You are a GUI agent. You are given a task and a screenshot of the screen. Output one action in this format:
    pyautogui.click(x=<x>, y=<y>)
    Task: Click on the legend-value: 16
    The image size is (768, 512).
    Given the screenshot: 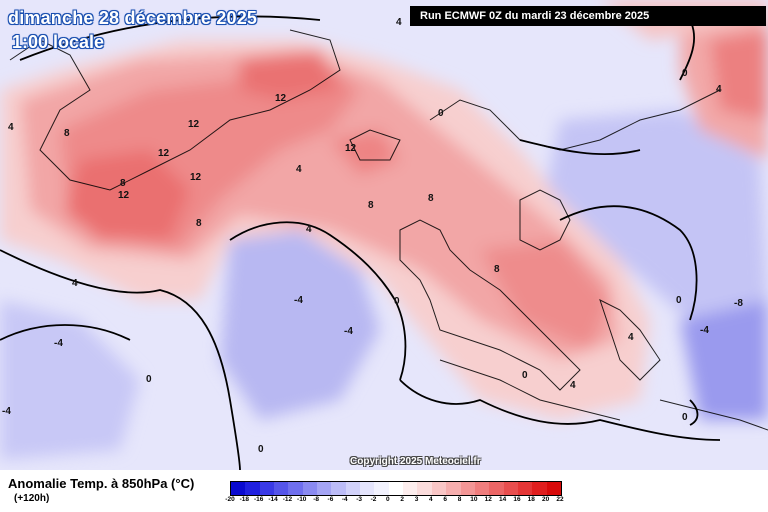 What is the action you would take?
    pyautogui.click(x=517, y=499)
    